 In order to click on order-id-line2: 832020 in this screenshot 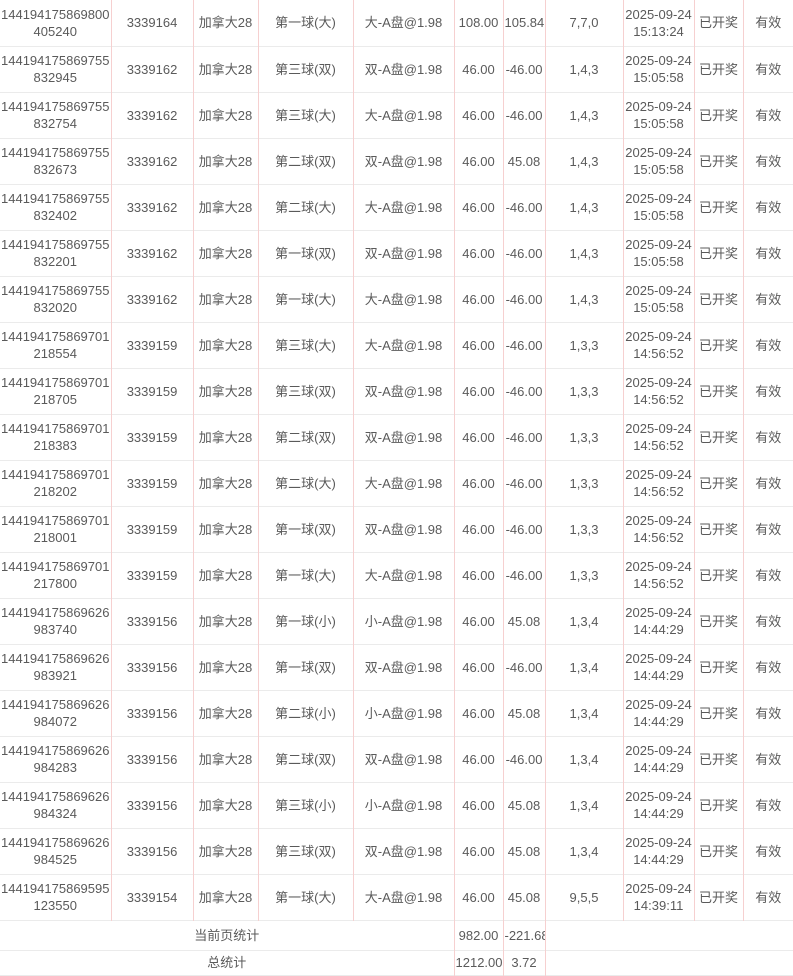, I will do `click(55, 307)`.